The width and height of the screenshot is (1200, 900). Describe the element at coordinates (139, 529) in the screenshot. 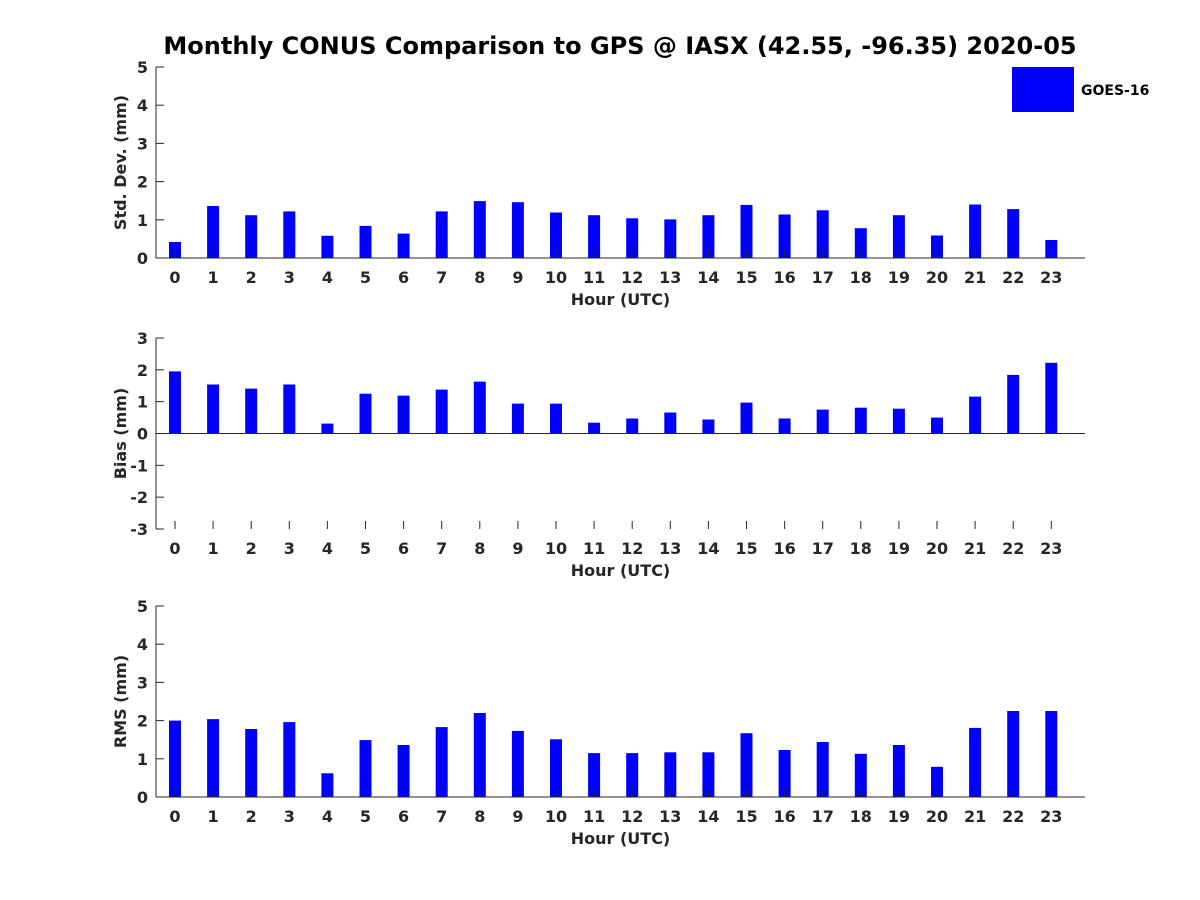

I see `y-tick-label: -3` at that location.